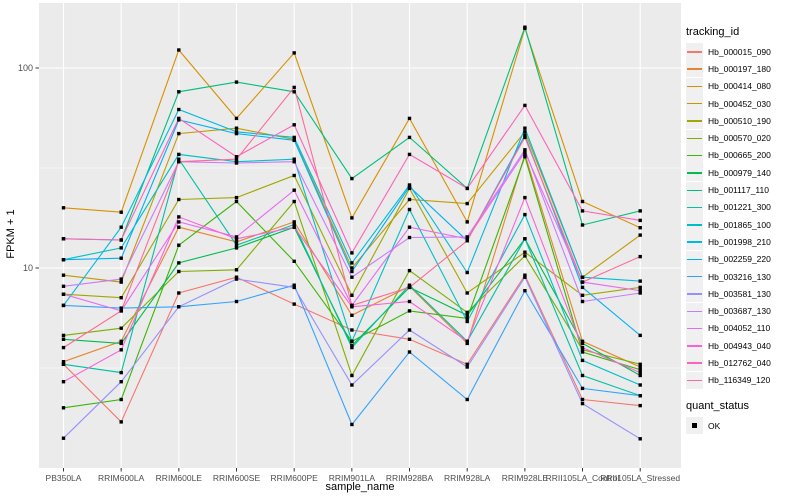 This screenshot has width=800, height=500. What do you see at coordinates (742, 225) in the screenshot?
I see `legend-entry-Hb_001865_100: Hb_001865_100` at bounding box center [742, 225].